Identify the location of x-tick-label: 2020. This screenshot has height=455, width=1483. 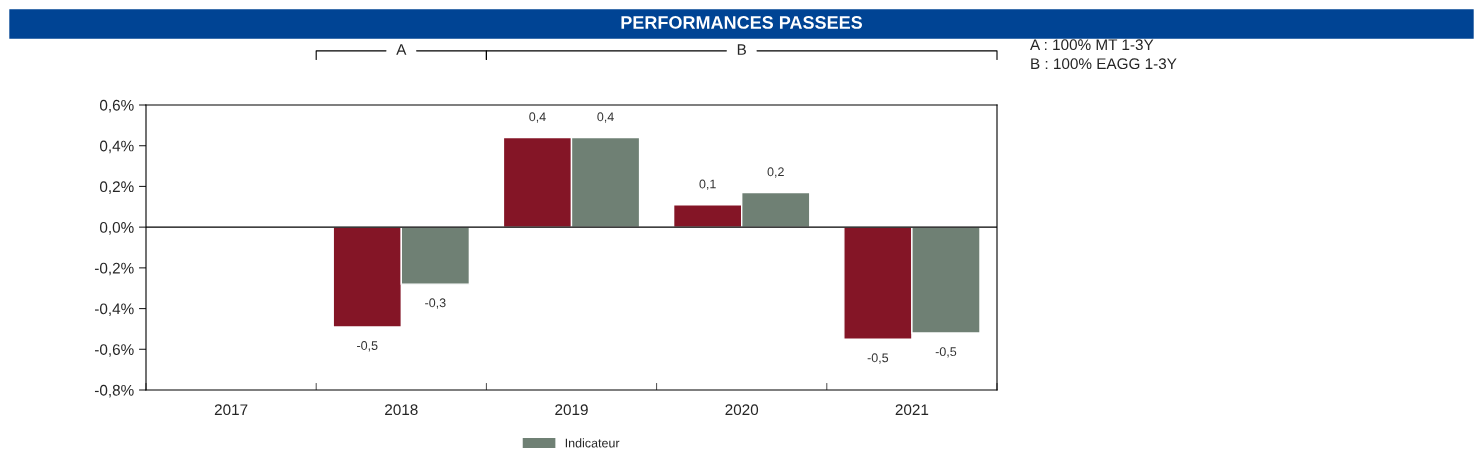
(742, 410).